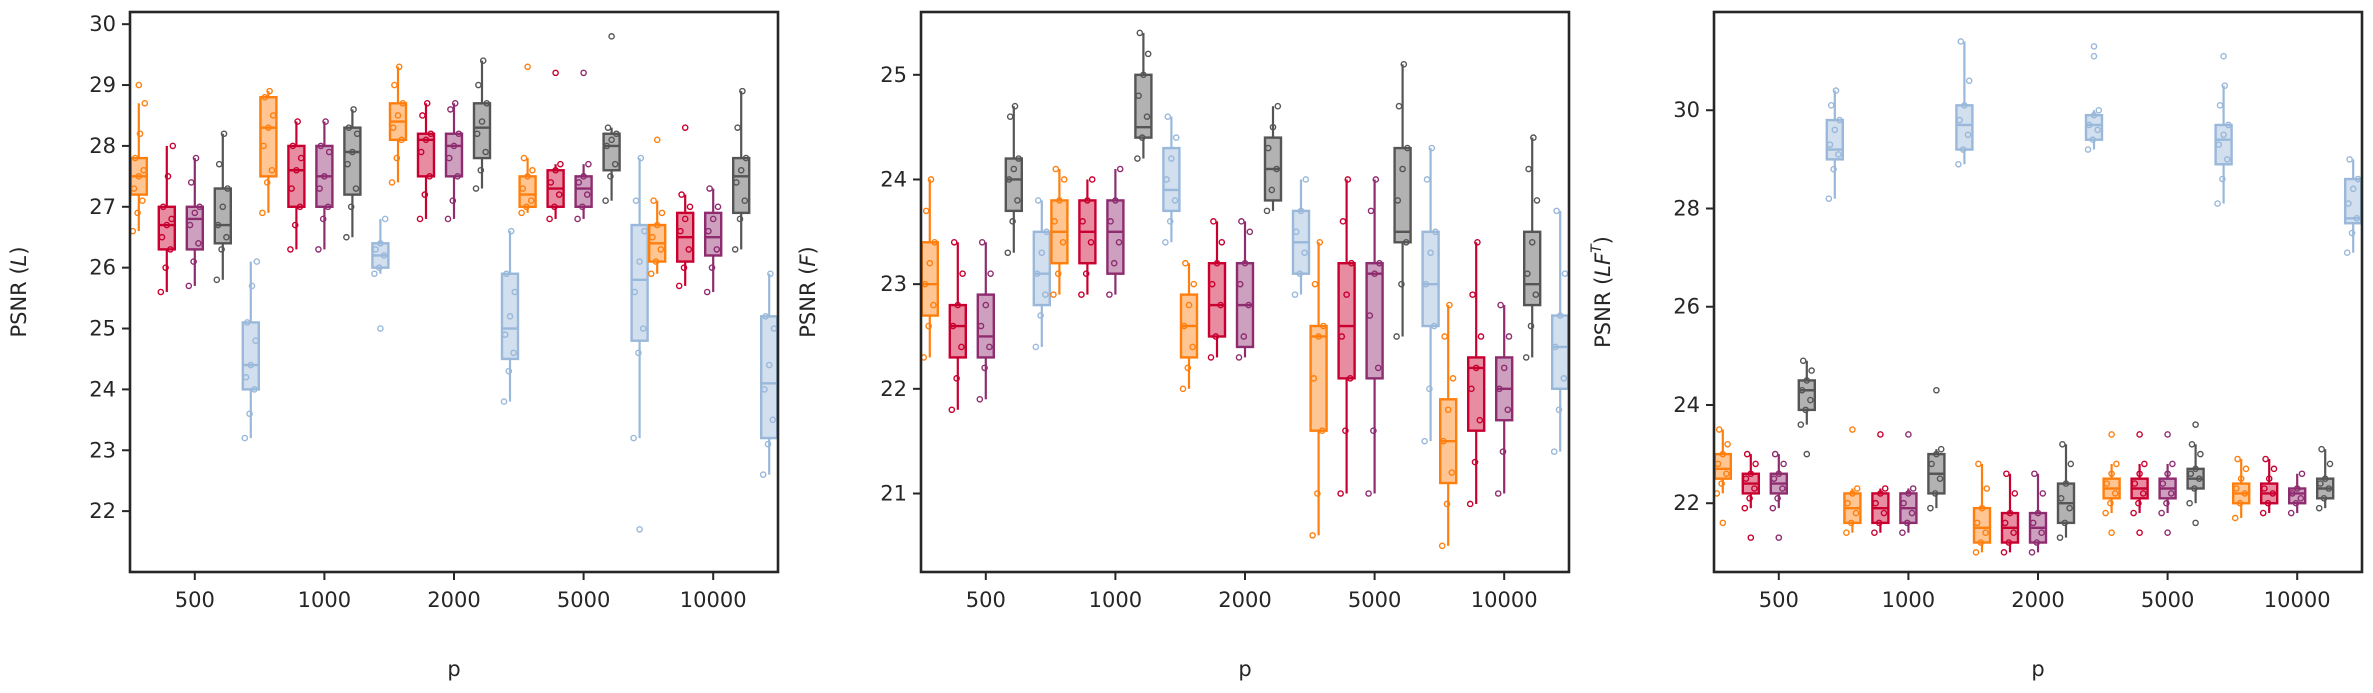  Describe the element at coordinates (986, 600) in the screenshot. I see `x-tick-label: 500` at that location.